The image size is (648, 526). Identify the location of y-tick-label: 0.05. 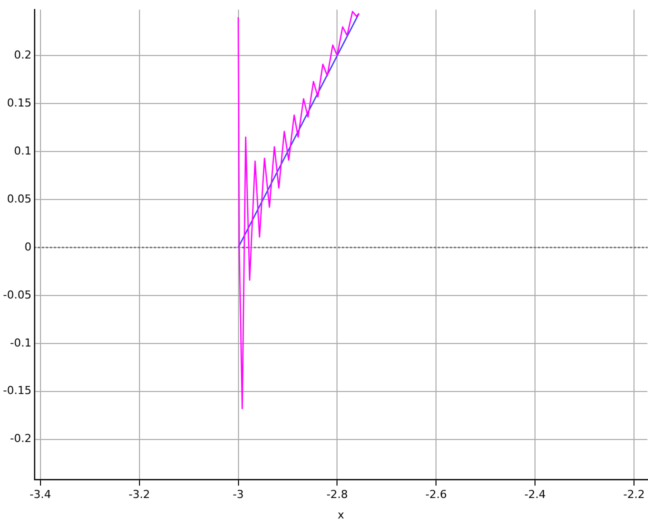
(19, 199).